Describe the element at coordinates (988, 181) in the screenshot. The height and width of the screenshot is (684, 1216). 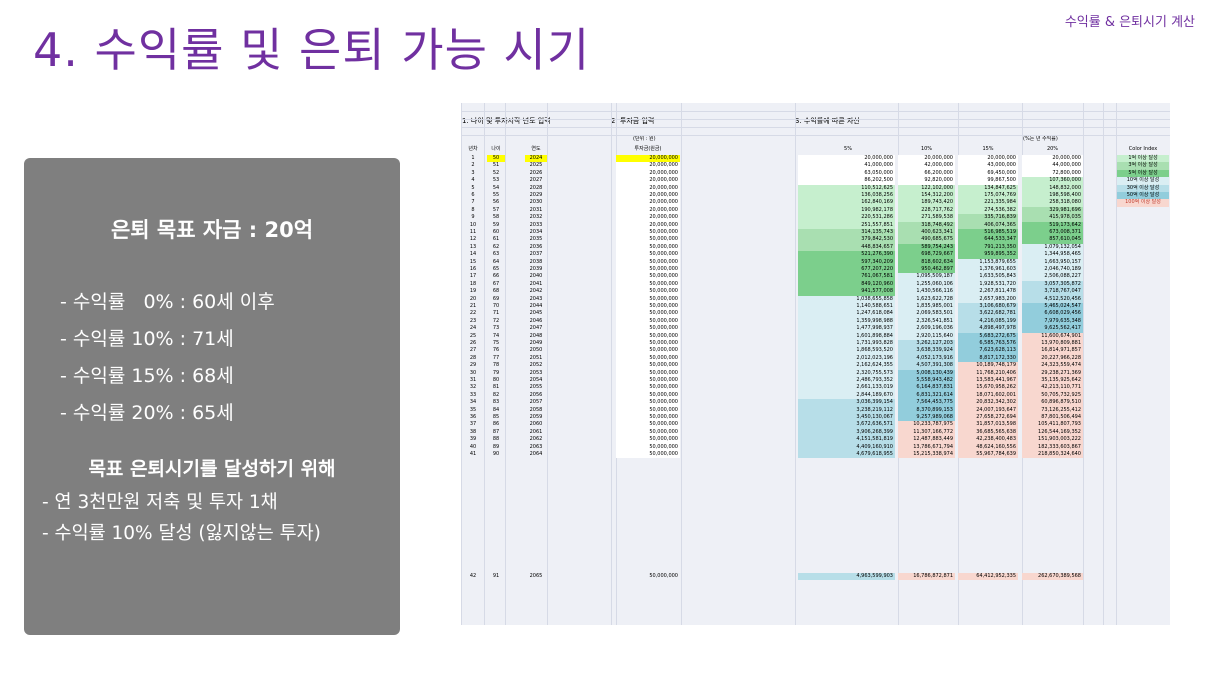
I see `asset-cell: 99,867,500` at that location.